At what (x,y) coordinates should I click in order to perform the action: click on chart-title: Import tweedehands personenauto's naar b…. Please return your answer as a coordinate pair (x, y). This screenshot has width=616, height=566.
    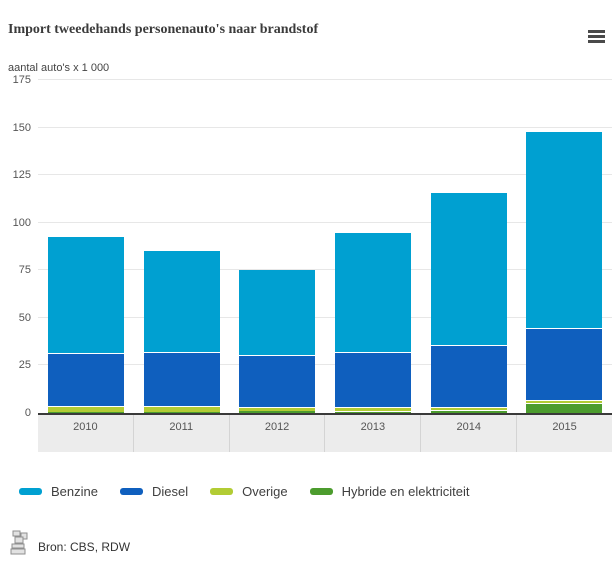
    Looking at the image, I should click on (163, 29).